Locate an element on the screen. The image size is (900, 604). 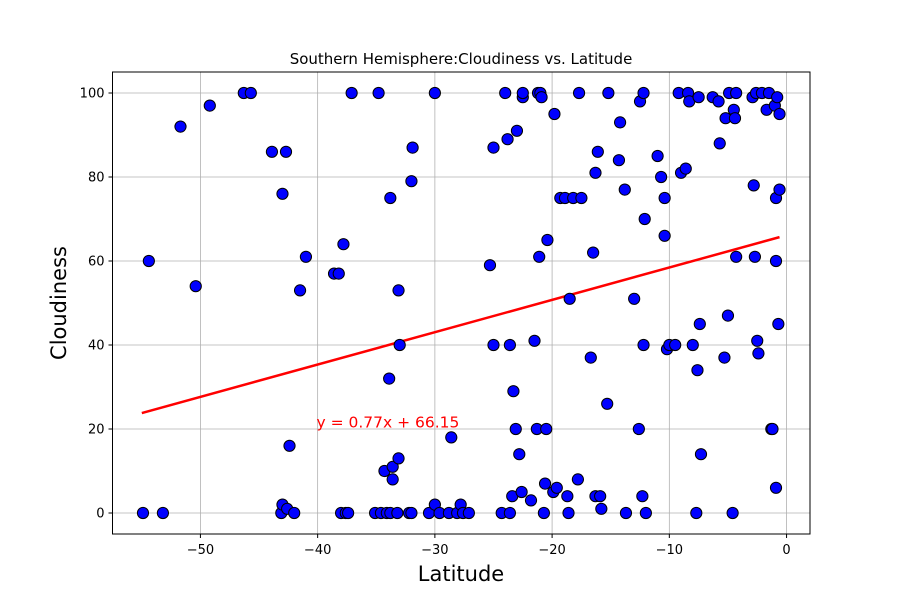
y-tick-label: 20 is located at coordinates (96, 430).